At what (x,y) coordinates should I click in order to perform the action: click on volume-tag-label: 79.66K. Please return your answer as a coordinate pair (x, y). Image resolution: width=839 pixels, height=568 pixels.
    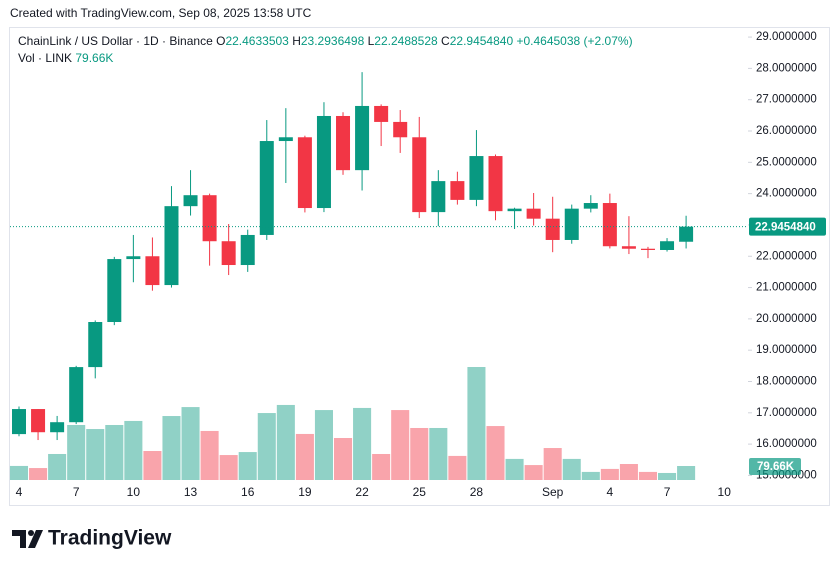
    Looking at the image, I should click on (776, 467).